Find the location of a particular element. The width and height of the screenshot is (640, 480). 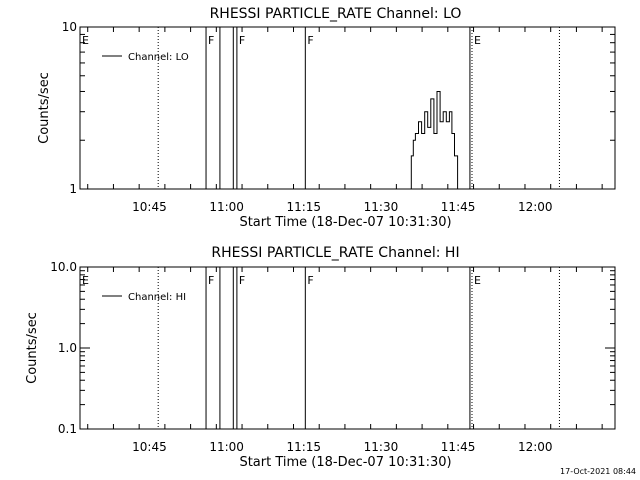

y-tick-label: 10 is located at coordinates (69, 27).